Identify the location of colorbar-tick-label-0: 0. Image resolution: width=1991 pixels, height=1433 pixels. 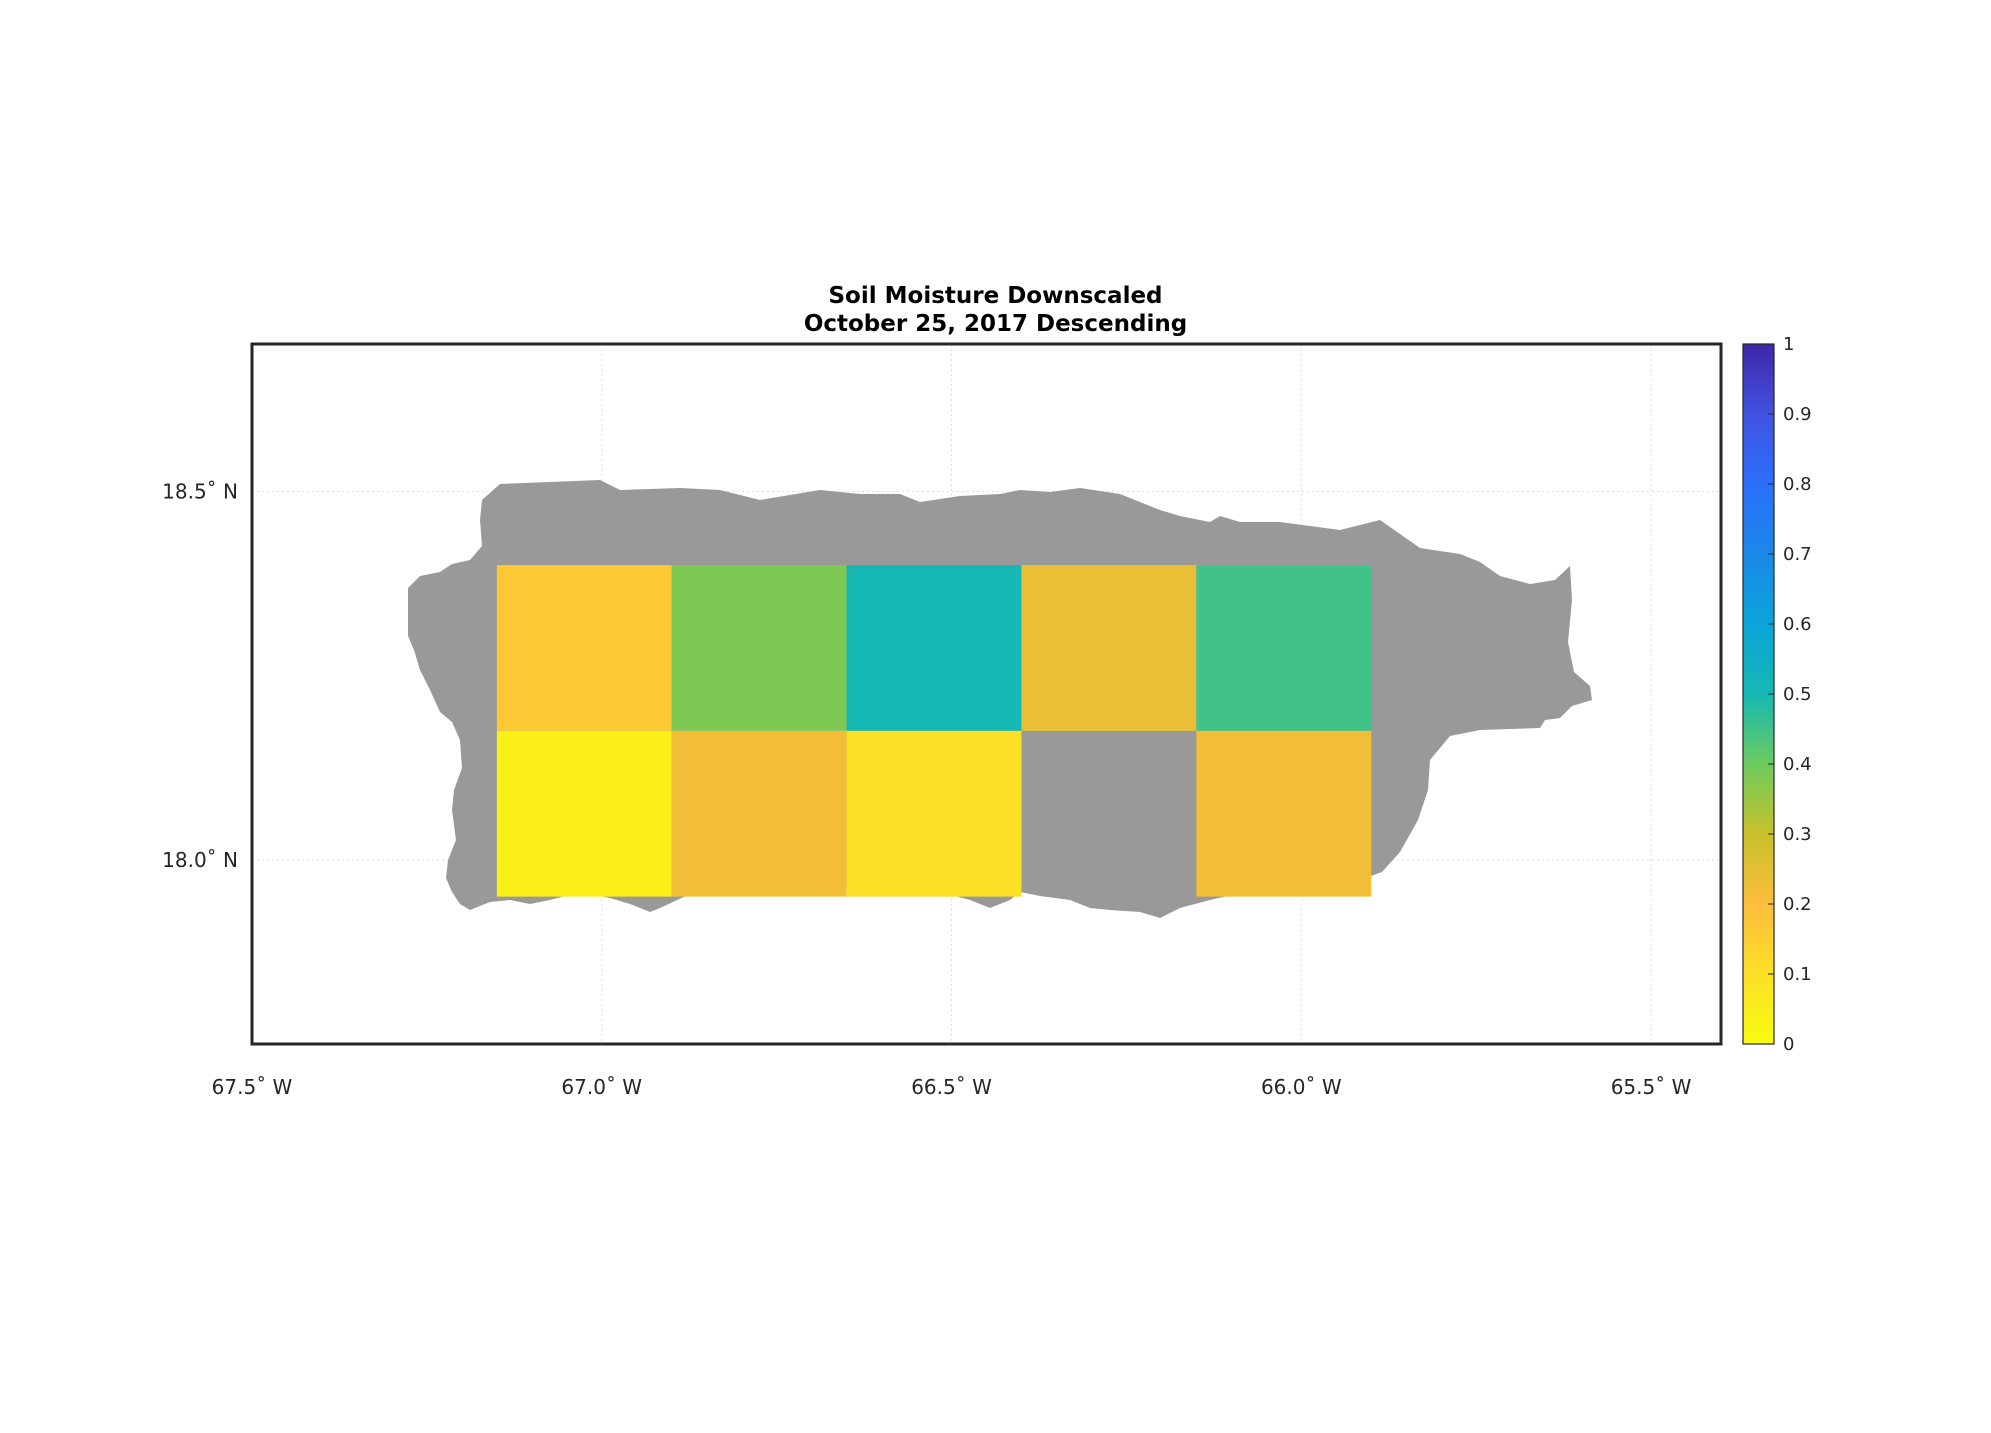
(1788, 1044).